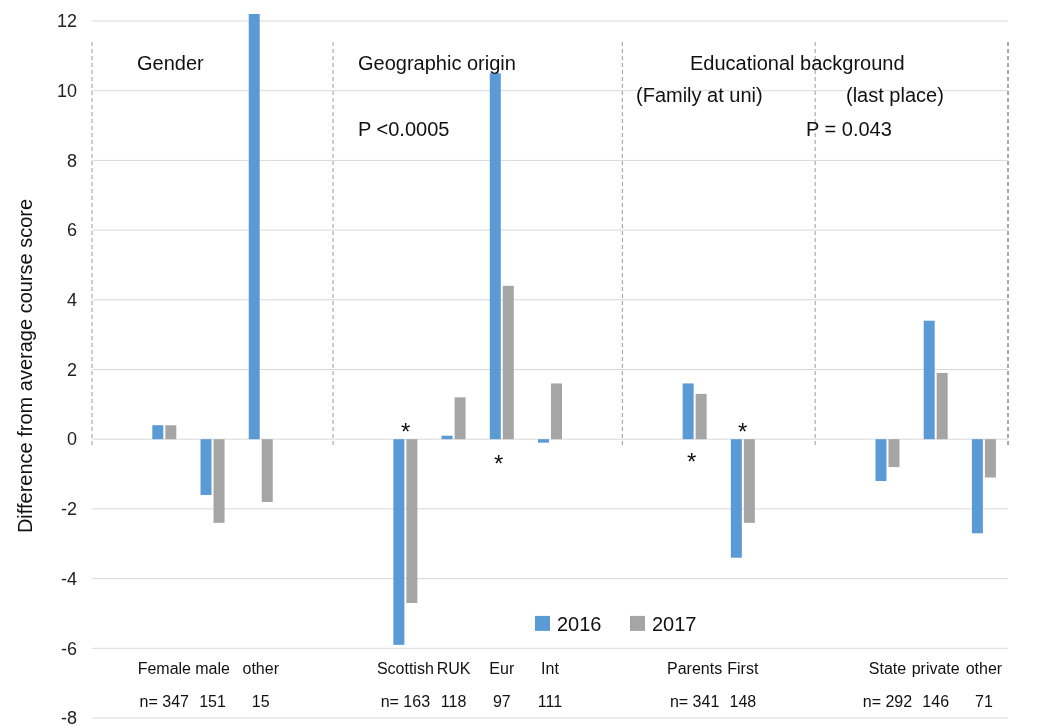 This screenshot has width=1039, height=726. Describe the element at coordinates (674, 623) in the screenshot. I see `legend-label: 2017` at that location.